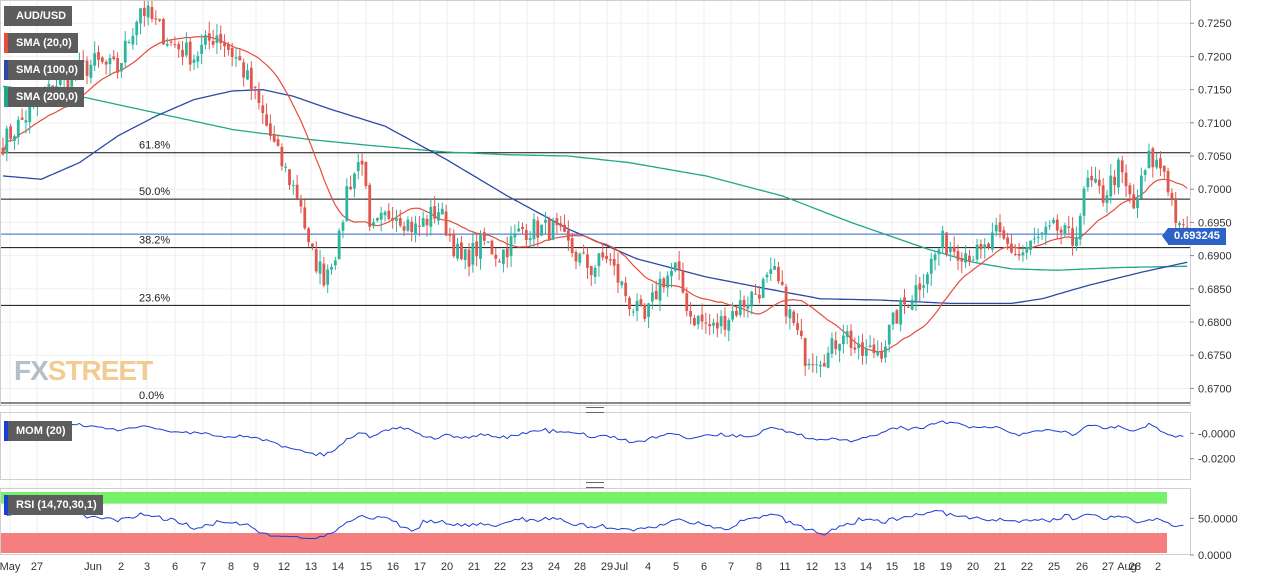 This screenshot has height=579, width=1261. I want to click on pane-resize-handle-rsi, so click(595, 485).